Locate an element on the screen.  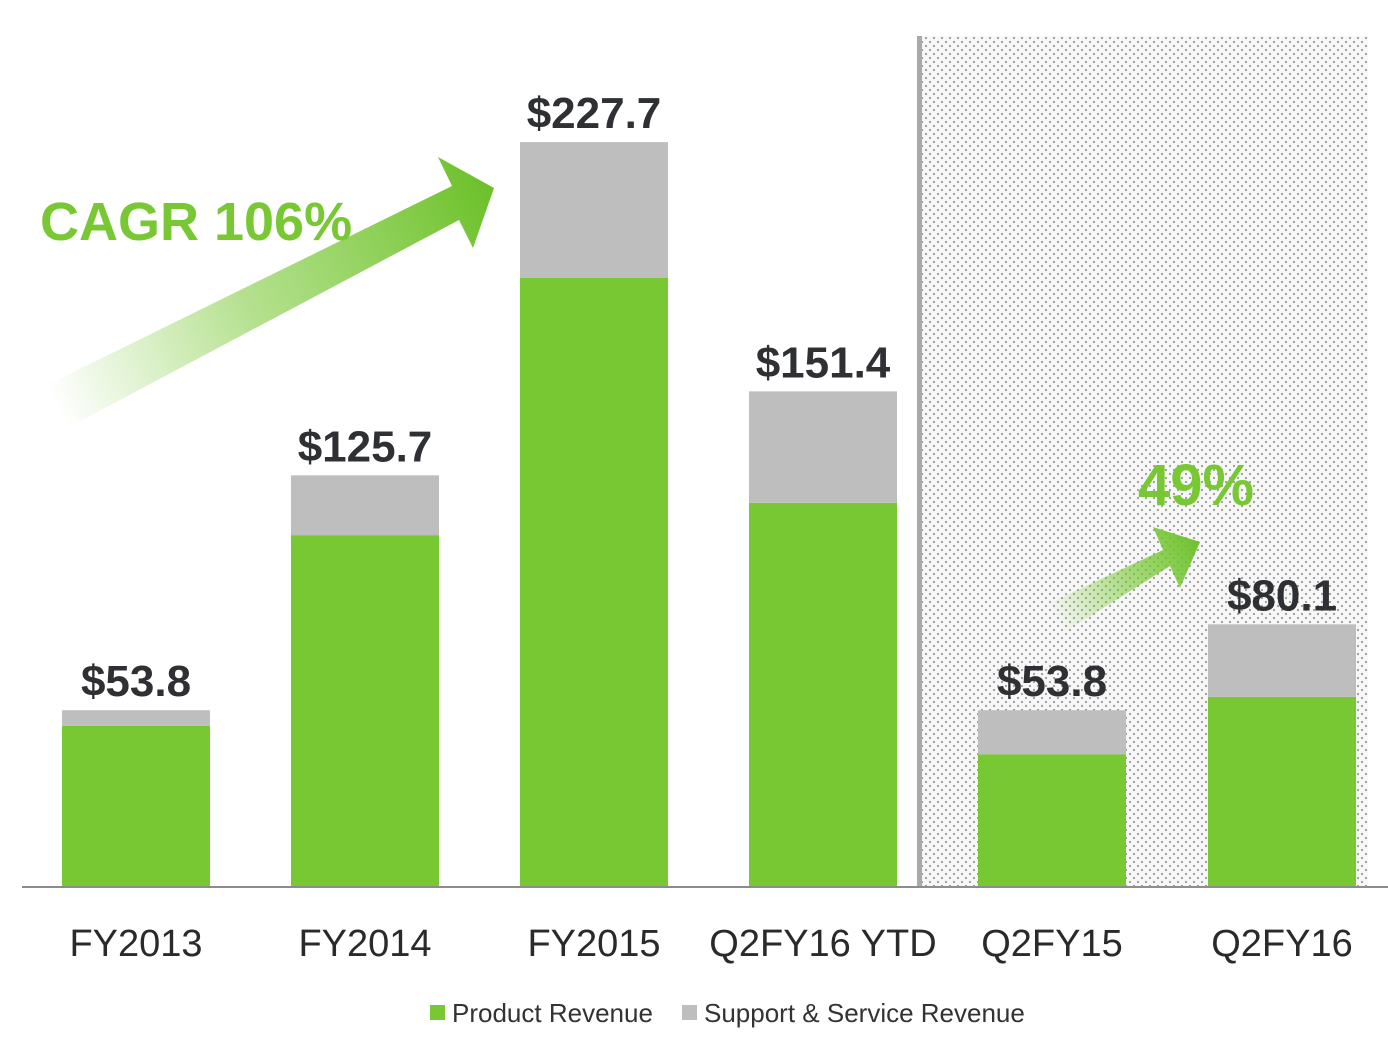
cagr-annotation: CAGR 106% is located at coordinates (196, 222).